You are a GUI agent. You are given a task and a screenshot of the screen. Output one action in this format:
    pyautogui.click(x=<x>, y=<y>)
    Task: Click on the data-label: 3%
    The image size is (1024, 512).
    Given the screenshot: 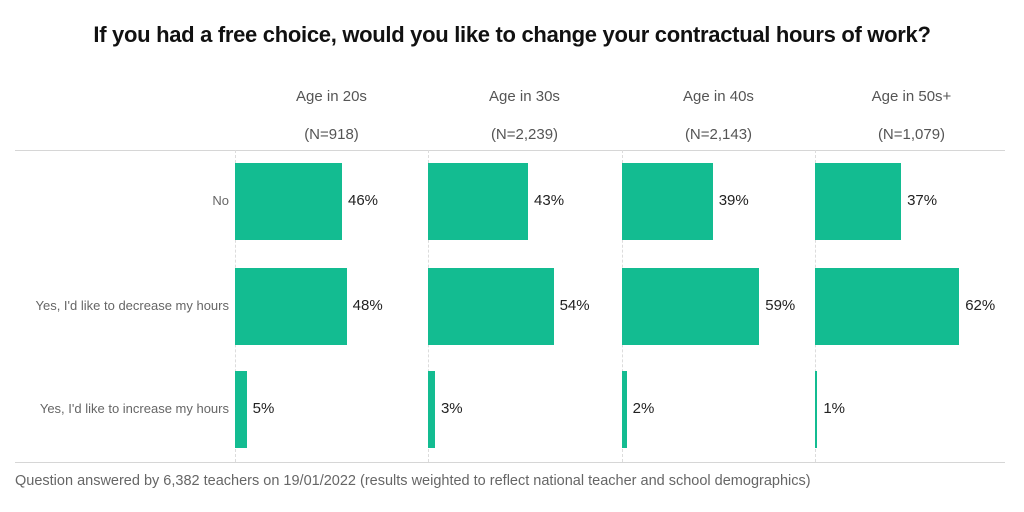 What is the action you would take?
    pyautogui.click(x=451, y=408)
    